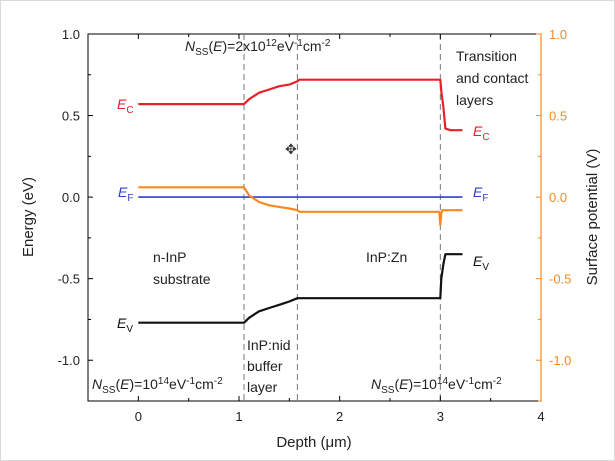 The width and height of the screenshot is (615, 461). What do you see at coordinates (71, 197) in the screenshot?
I see `y-left-tick-label: 0.0` at bounding box center [71, 197].